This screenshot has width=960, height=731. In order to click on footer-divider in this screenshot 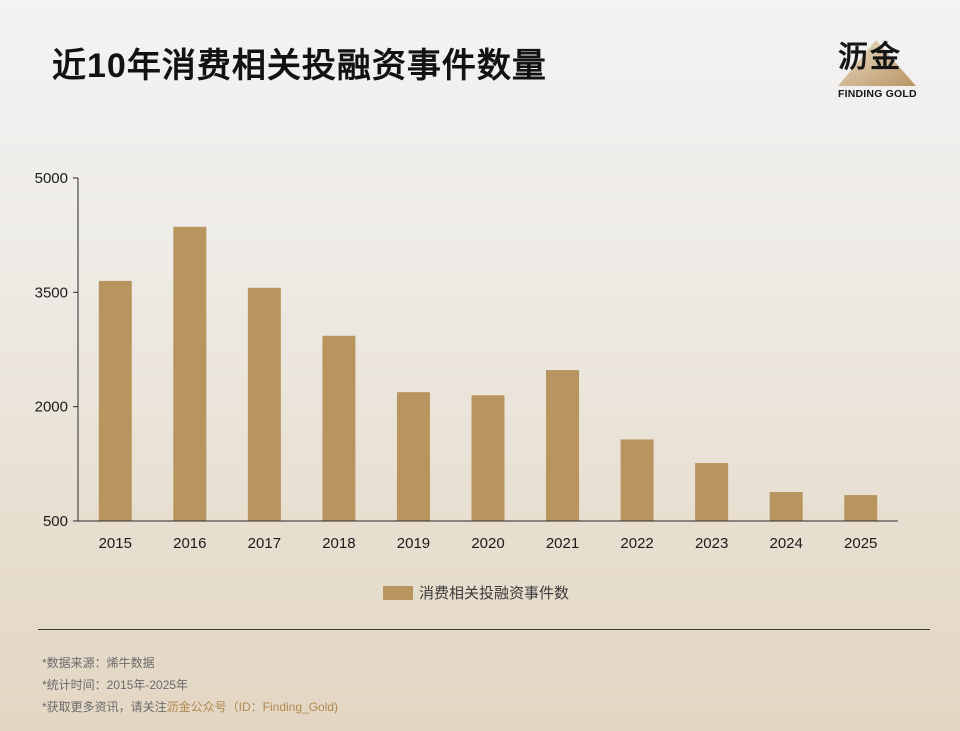, I will do `click(484, 629)`.